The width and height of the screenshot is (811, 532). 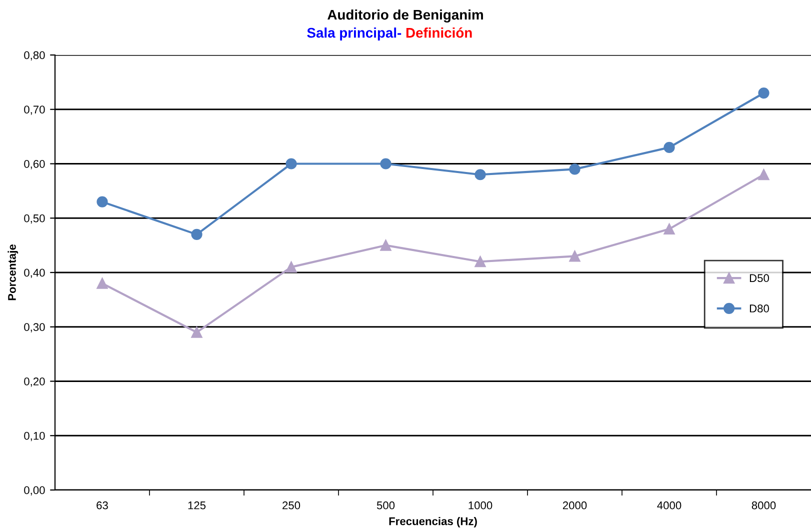 What do you see at coordinates (34, 327) in the screenshot?
I see `y-tick-label: 0,30` at bounding box center [34, 327].